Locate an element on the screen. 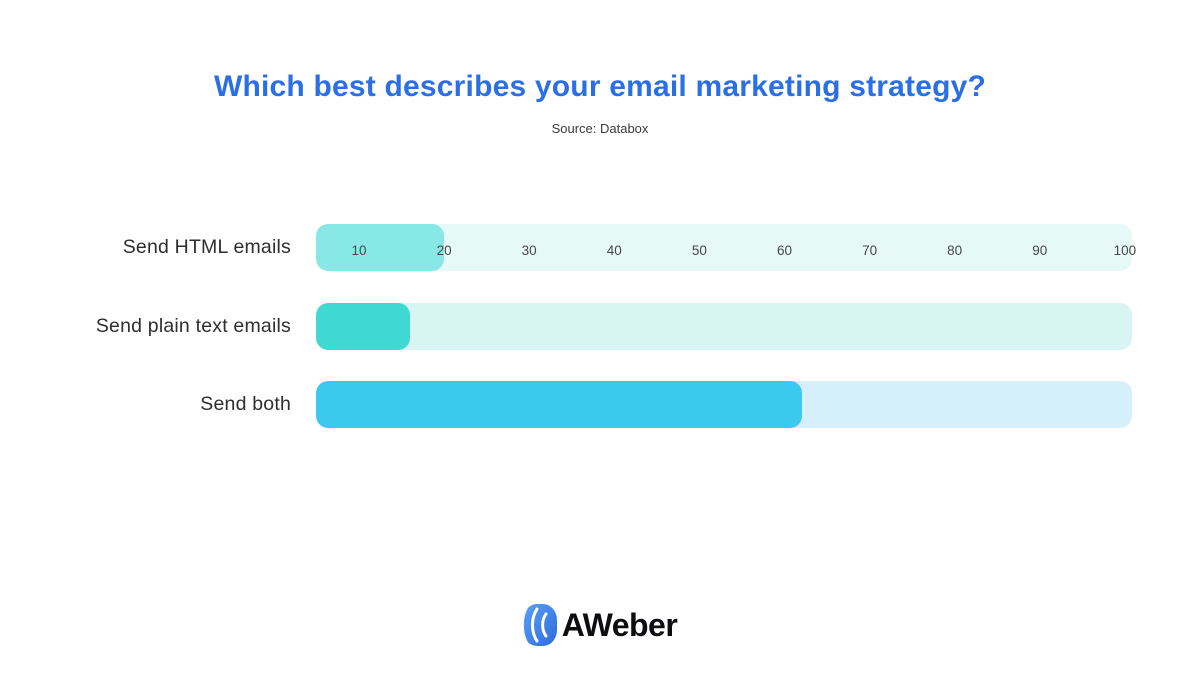  axis-tick-label: 60 is located at coordinates (784, 250).